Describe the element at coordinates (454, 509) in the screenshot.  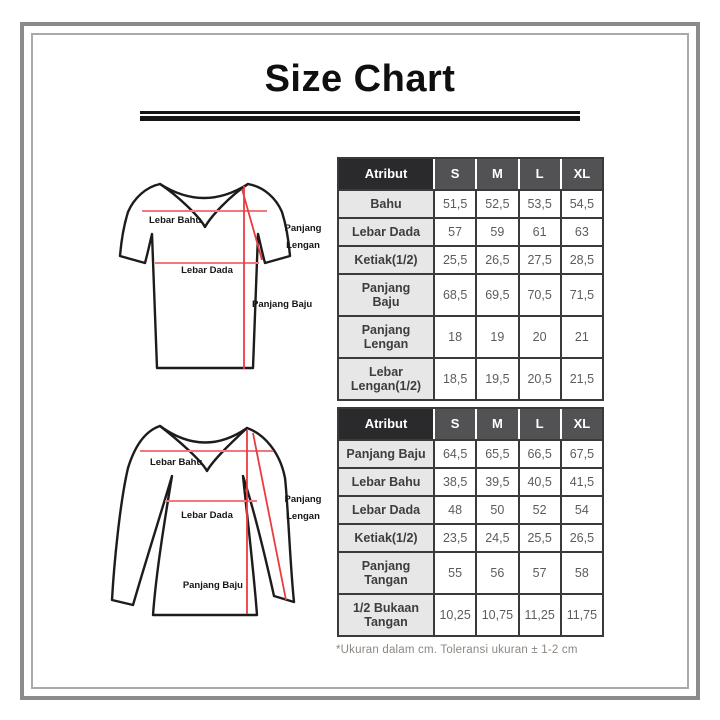
I see `value-cell: 48` at that location.